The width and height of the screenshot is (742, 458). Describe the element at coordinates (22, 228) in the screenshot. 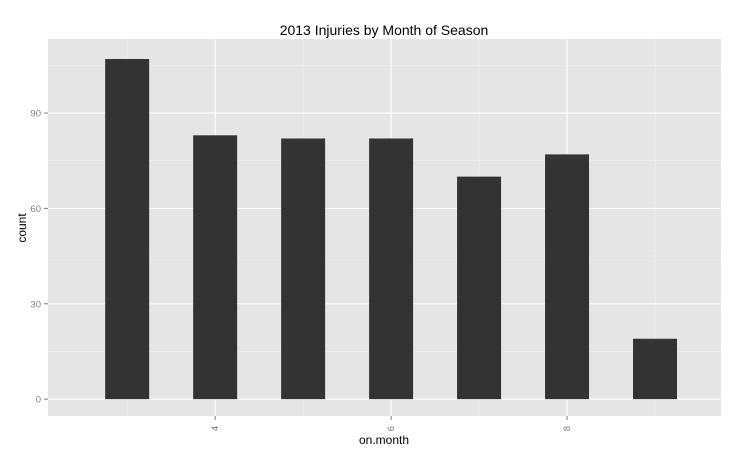

I see `y-axis-title: count` at that location.